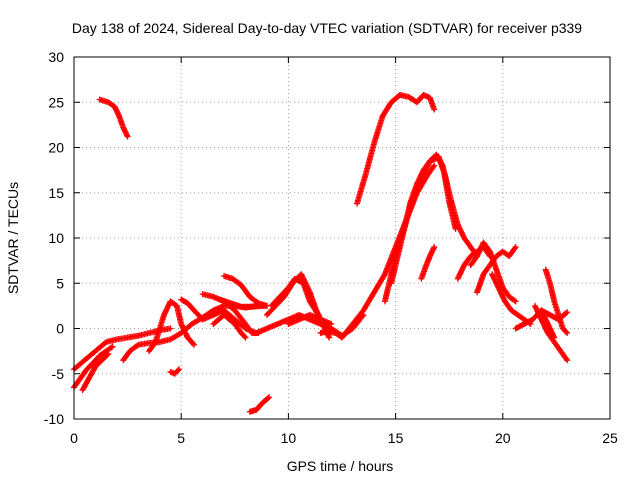 The height and width of the screenshot is (480, 640). What do you see at coordinates (56, 102) in the screenshot?
I see `y-tick-label: 25` at bounding box center [56, 102].